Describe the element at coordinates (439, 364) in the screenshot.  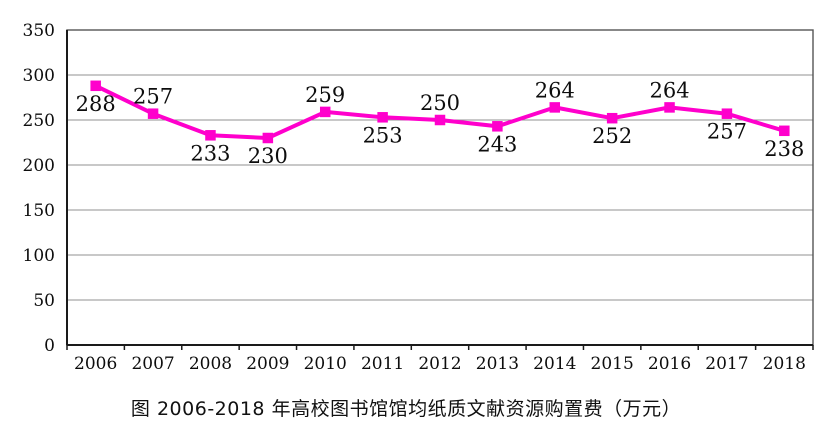
I see `x-tick-label: 2012` at that location.